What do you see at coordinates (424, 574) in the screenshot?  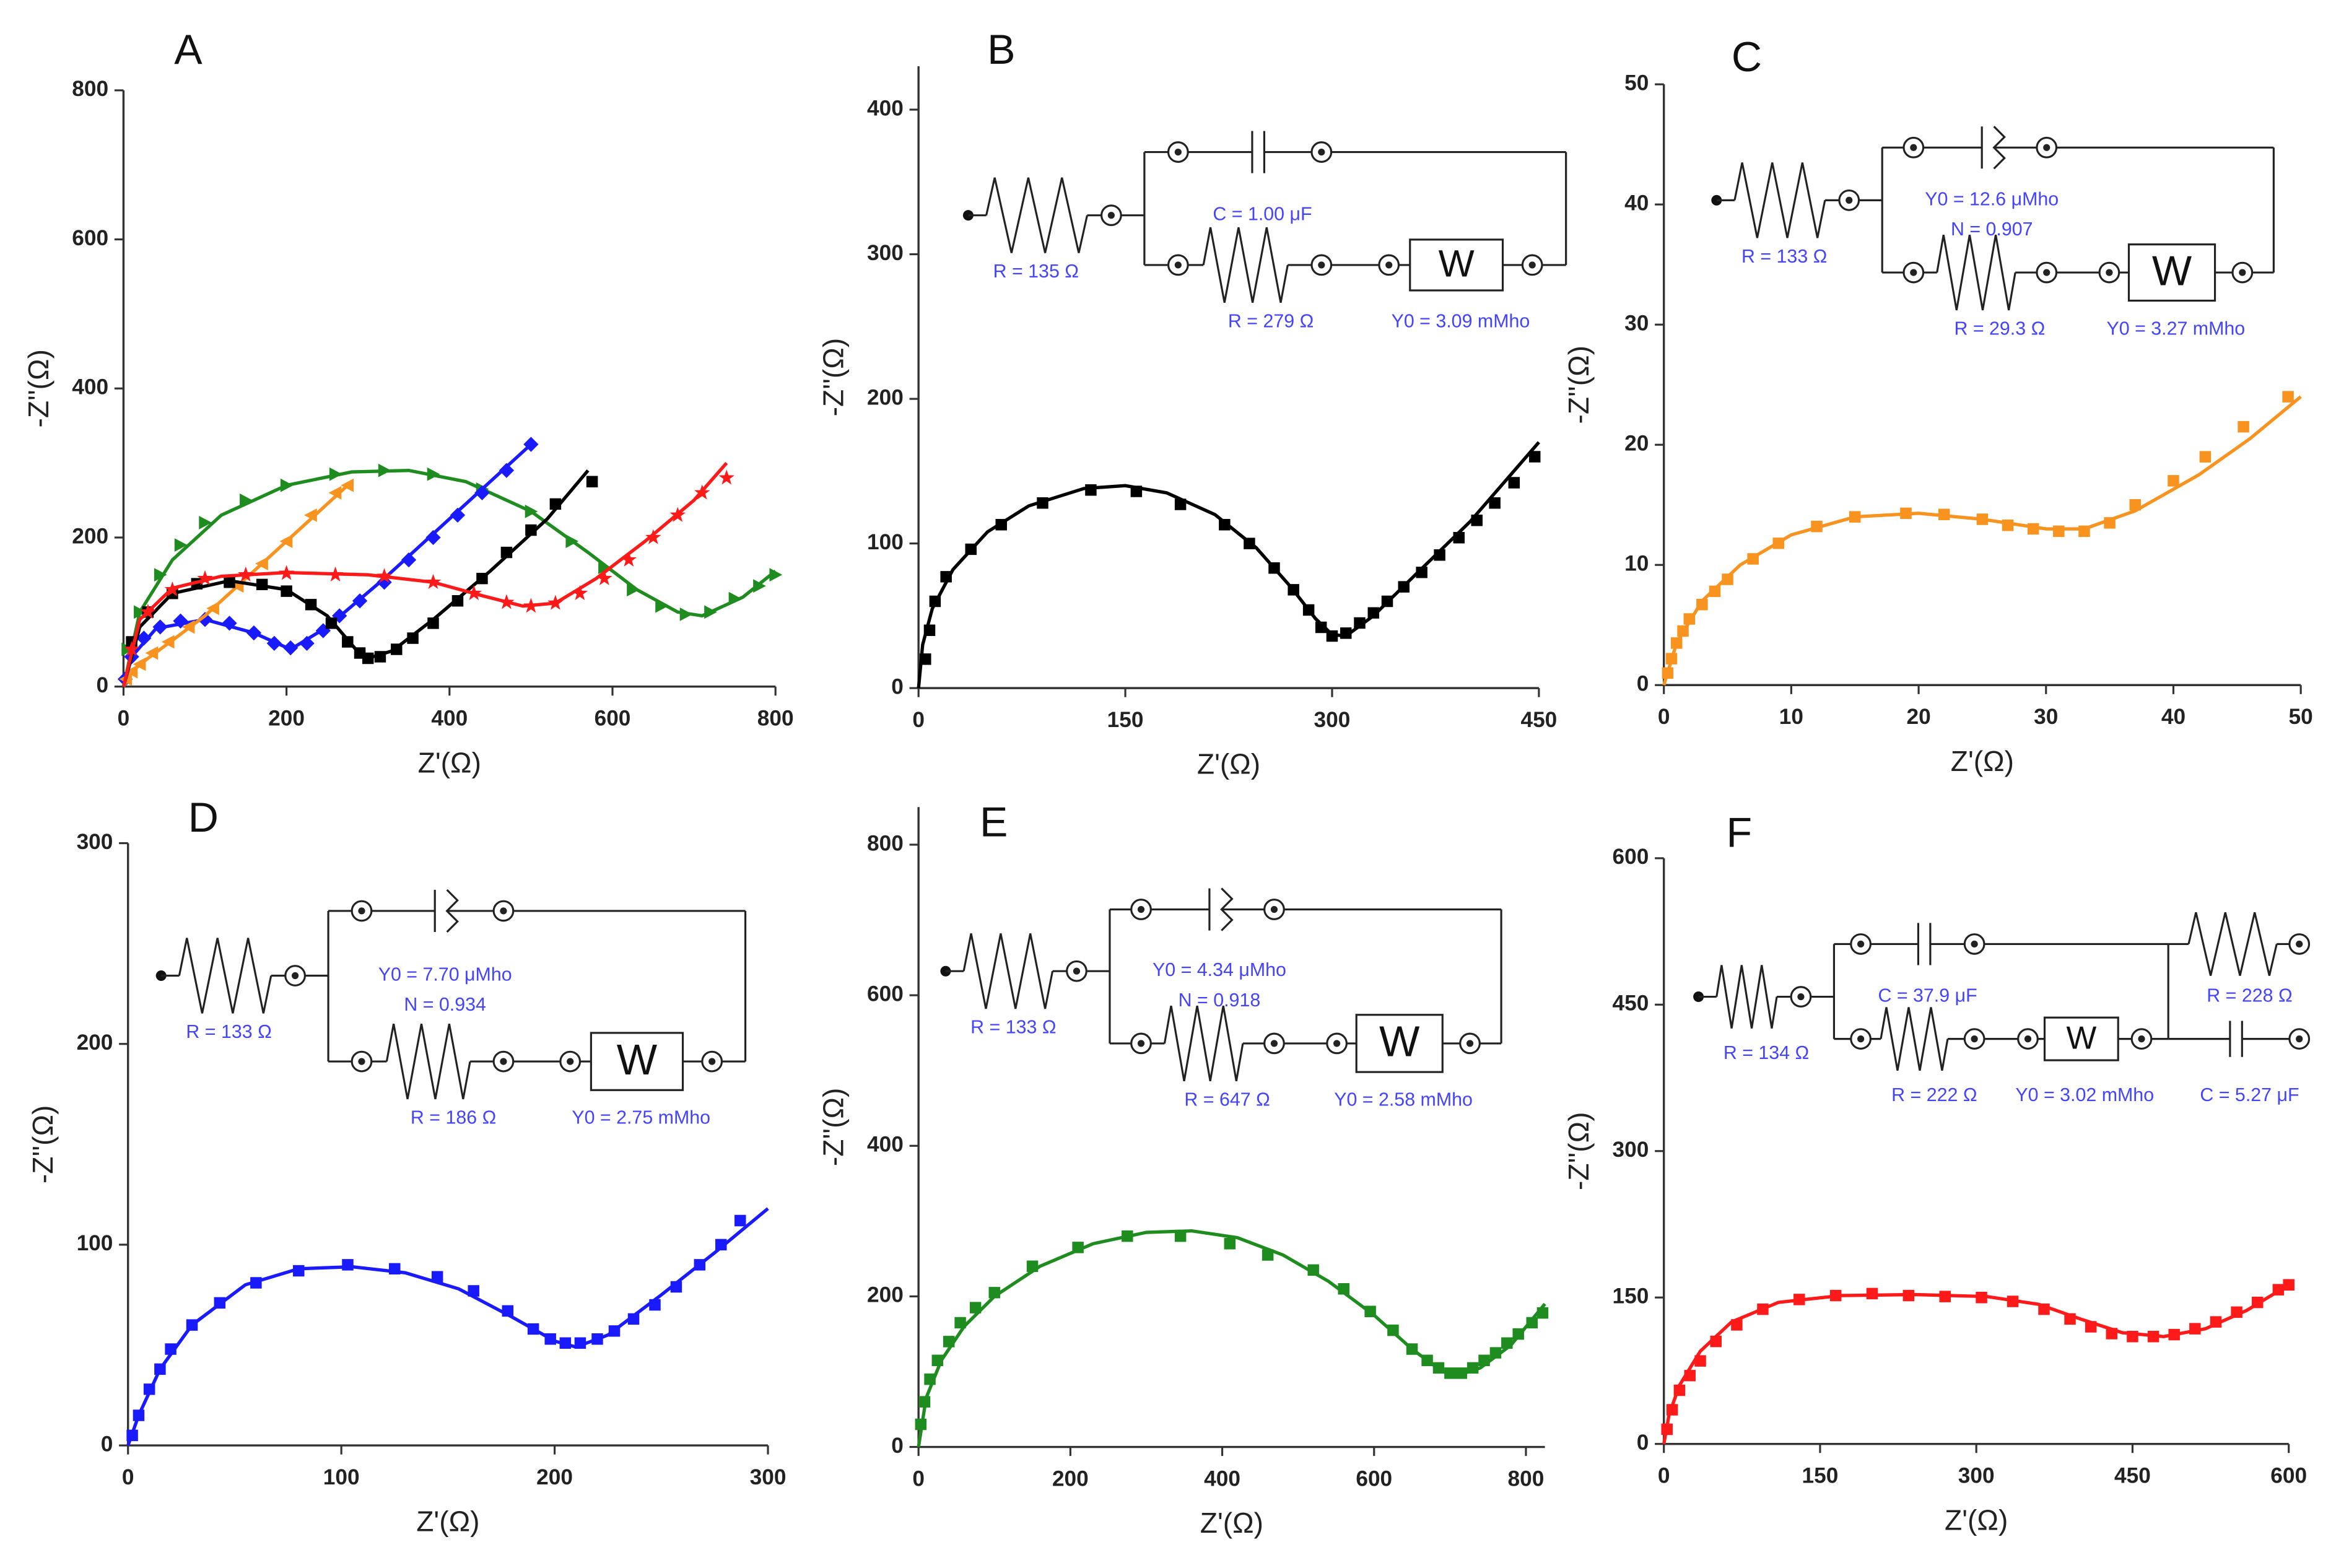 I see `fit-line` at bounding box center [424, 574].